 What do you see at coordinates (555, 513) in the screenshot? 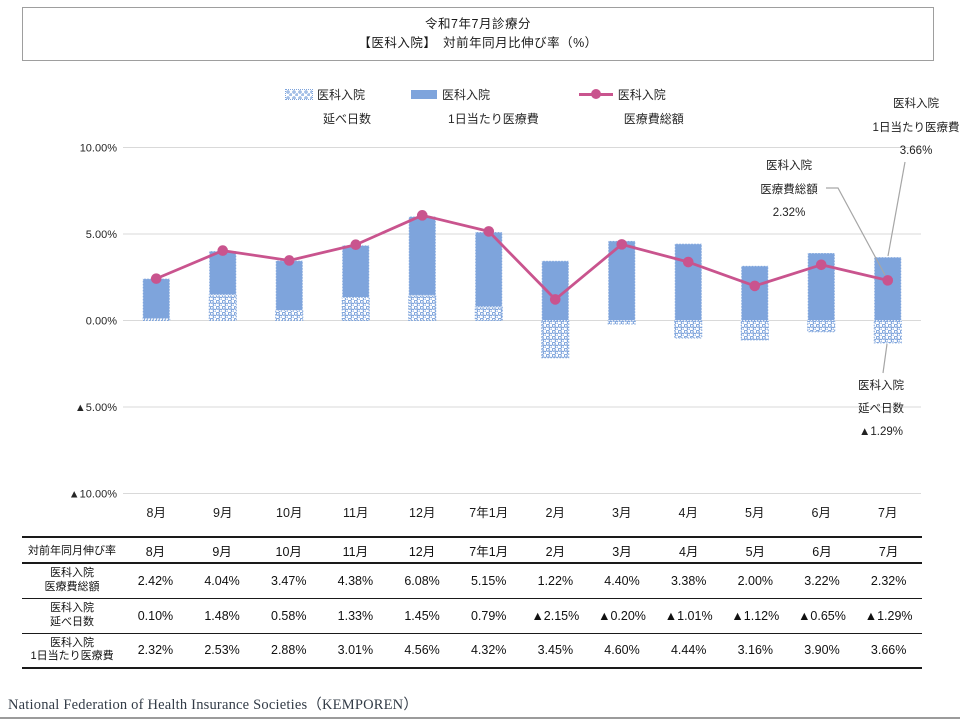
I see `svg-text: 2月` at bounding box center [555, 513].